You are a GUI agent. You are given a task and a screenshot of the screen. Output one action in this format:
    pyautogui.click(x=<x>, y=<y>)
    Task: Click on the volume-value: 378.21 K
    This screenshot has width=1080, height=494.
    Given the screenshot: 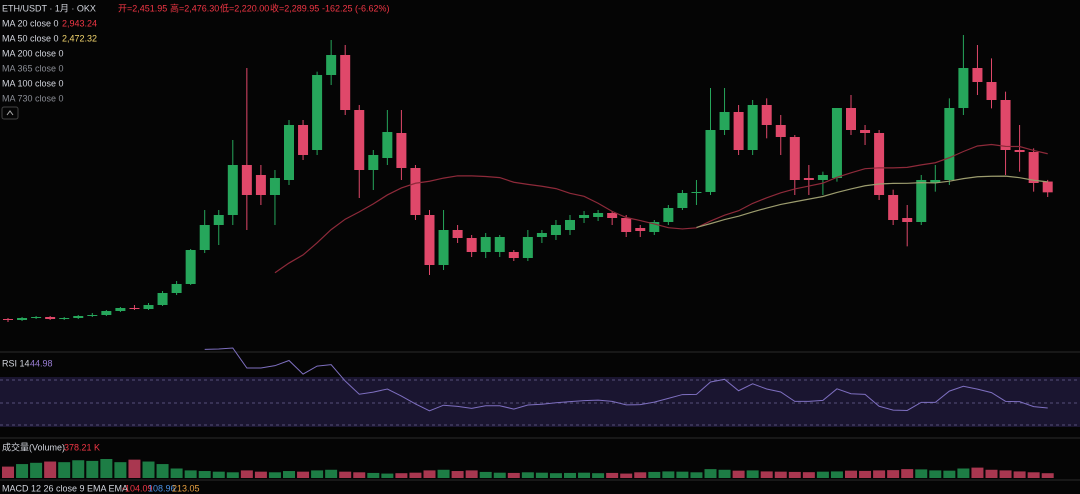 What is the action you would take?
    pyautogui.click(x=82, y=447)
    